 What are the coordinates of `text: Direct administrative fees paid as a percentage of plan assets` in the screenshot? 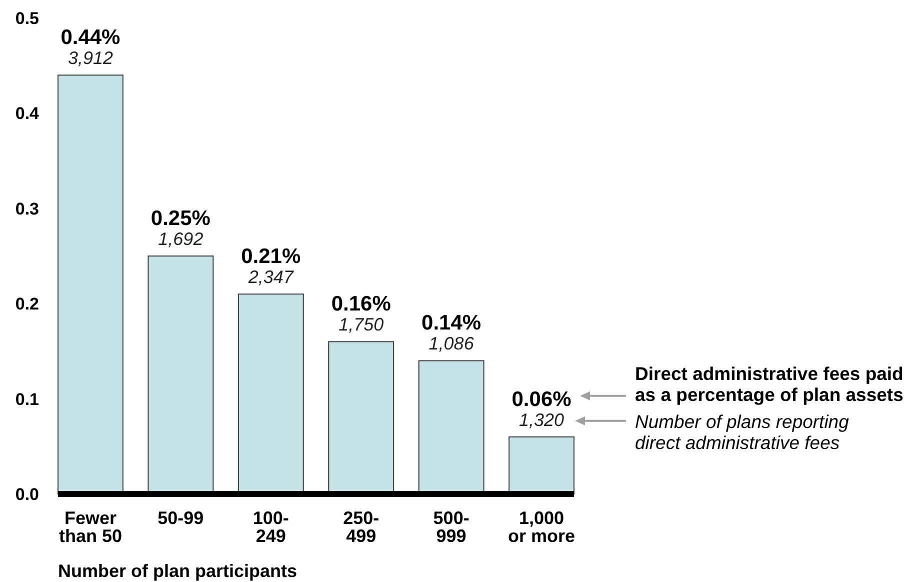 It's located at (769, 383).